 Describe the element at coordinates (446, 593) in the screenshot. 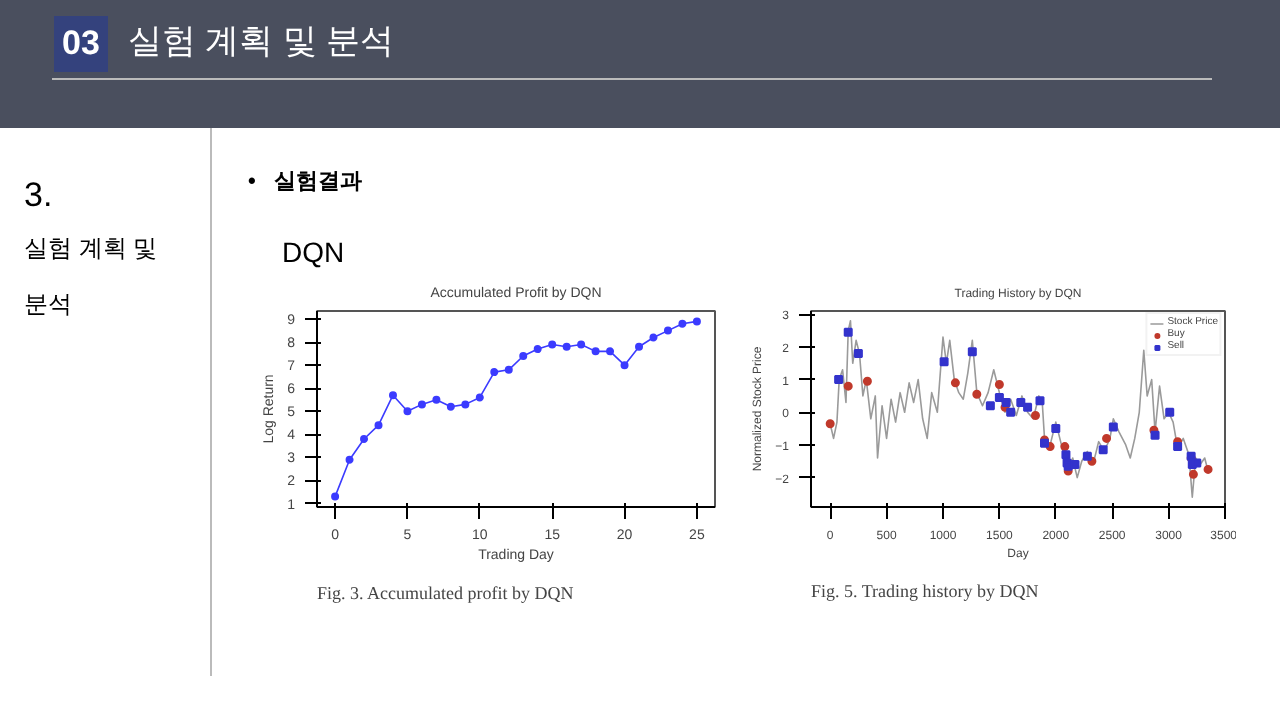

I see `caption: Fig. 3. Accumulated profit by DQN` at that location.